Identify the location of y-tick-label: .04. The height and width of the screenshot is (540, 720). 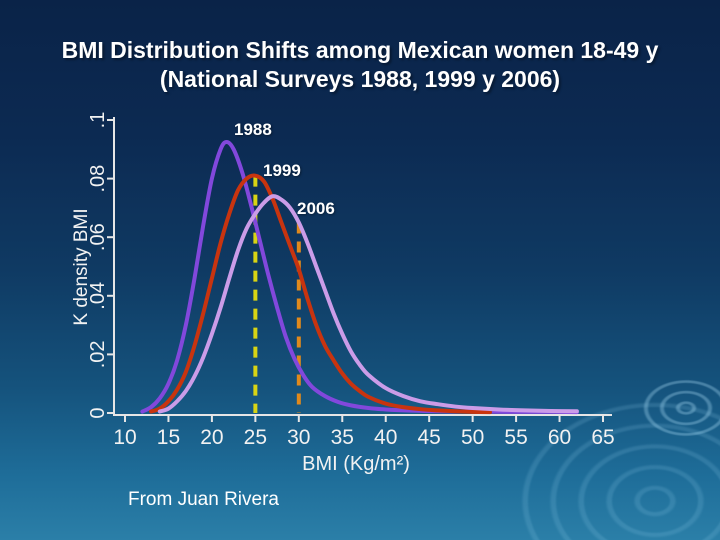
(98, 296).